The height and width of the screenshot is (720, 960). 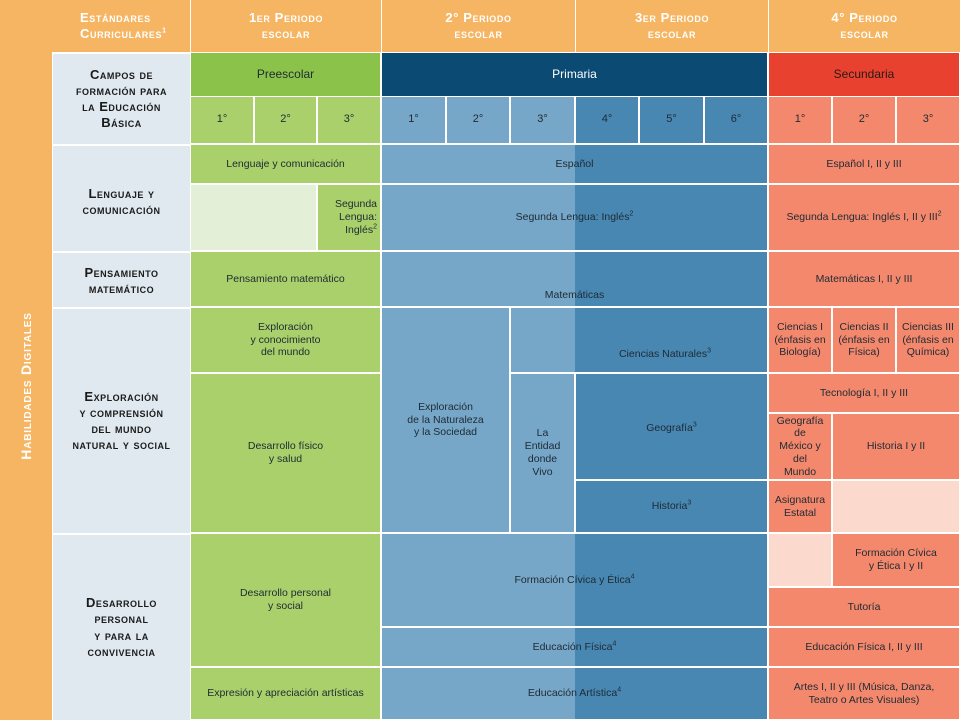 I want to click on grade-pri-6-label: 6°, so click(x=736, y=119).